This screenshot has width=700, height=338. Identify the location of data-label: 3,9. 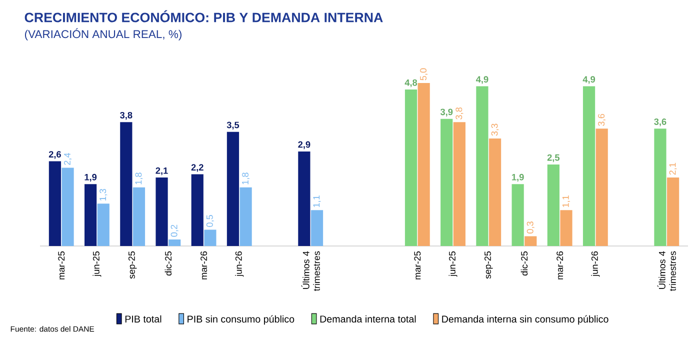
(446, 112).